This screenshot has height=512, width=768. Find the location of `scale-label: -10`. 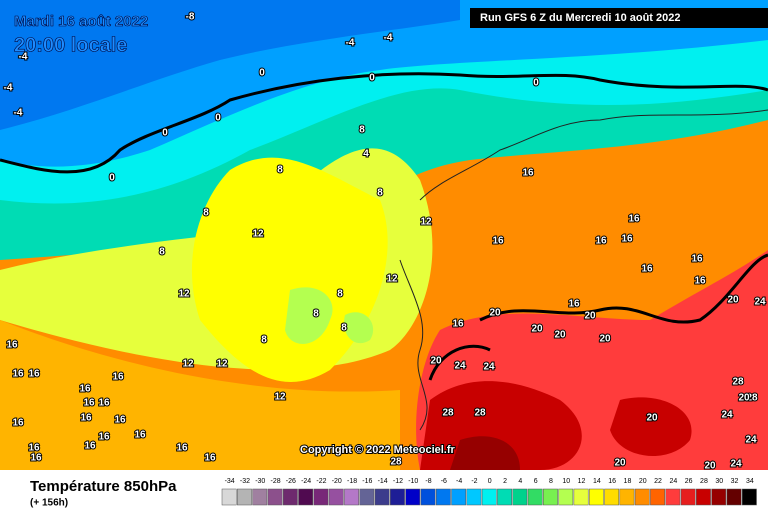

scale-label: -10 is located at coordinates (413, 481).